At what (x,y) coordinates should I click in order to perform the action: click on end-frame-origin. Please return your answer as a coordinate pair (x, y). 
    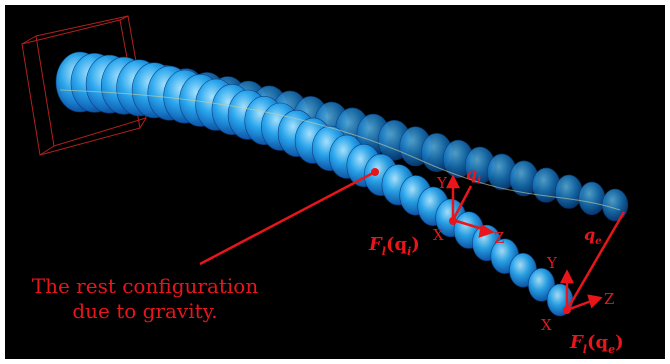
    Looking at the image, I should click on (567, 310).